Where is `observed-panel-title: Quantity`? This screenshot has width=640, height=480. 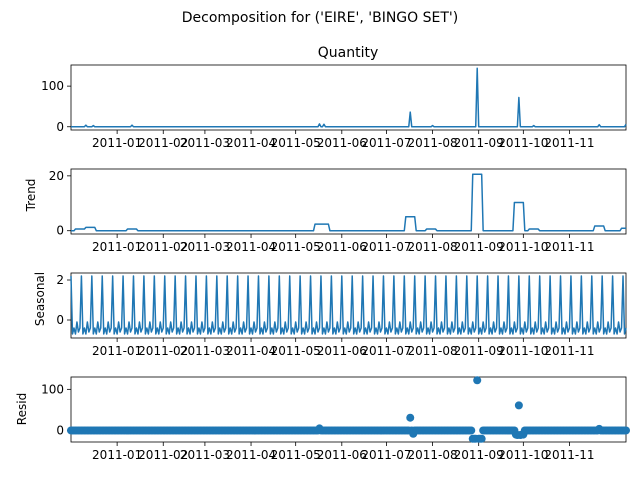
observed-panel-title: Quantity is located at coordinates (348, 53).